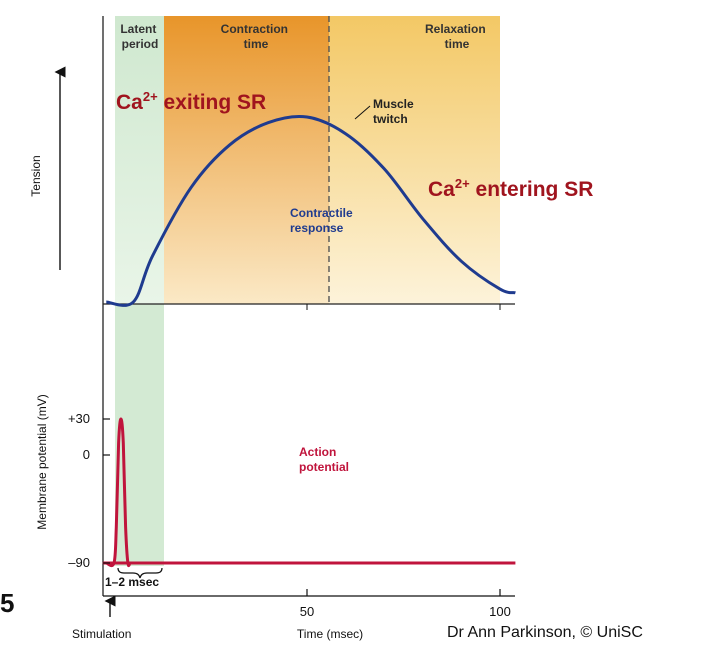  I want to click on ca-entering-label: Ca2+ entering SR, so click(510, 188).